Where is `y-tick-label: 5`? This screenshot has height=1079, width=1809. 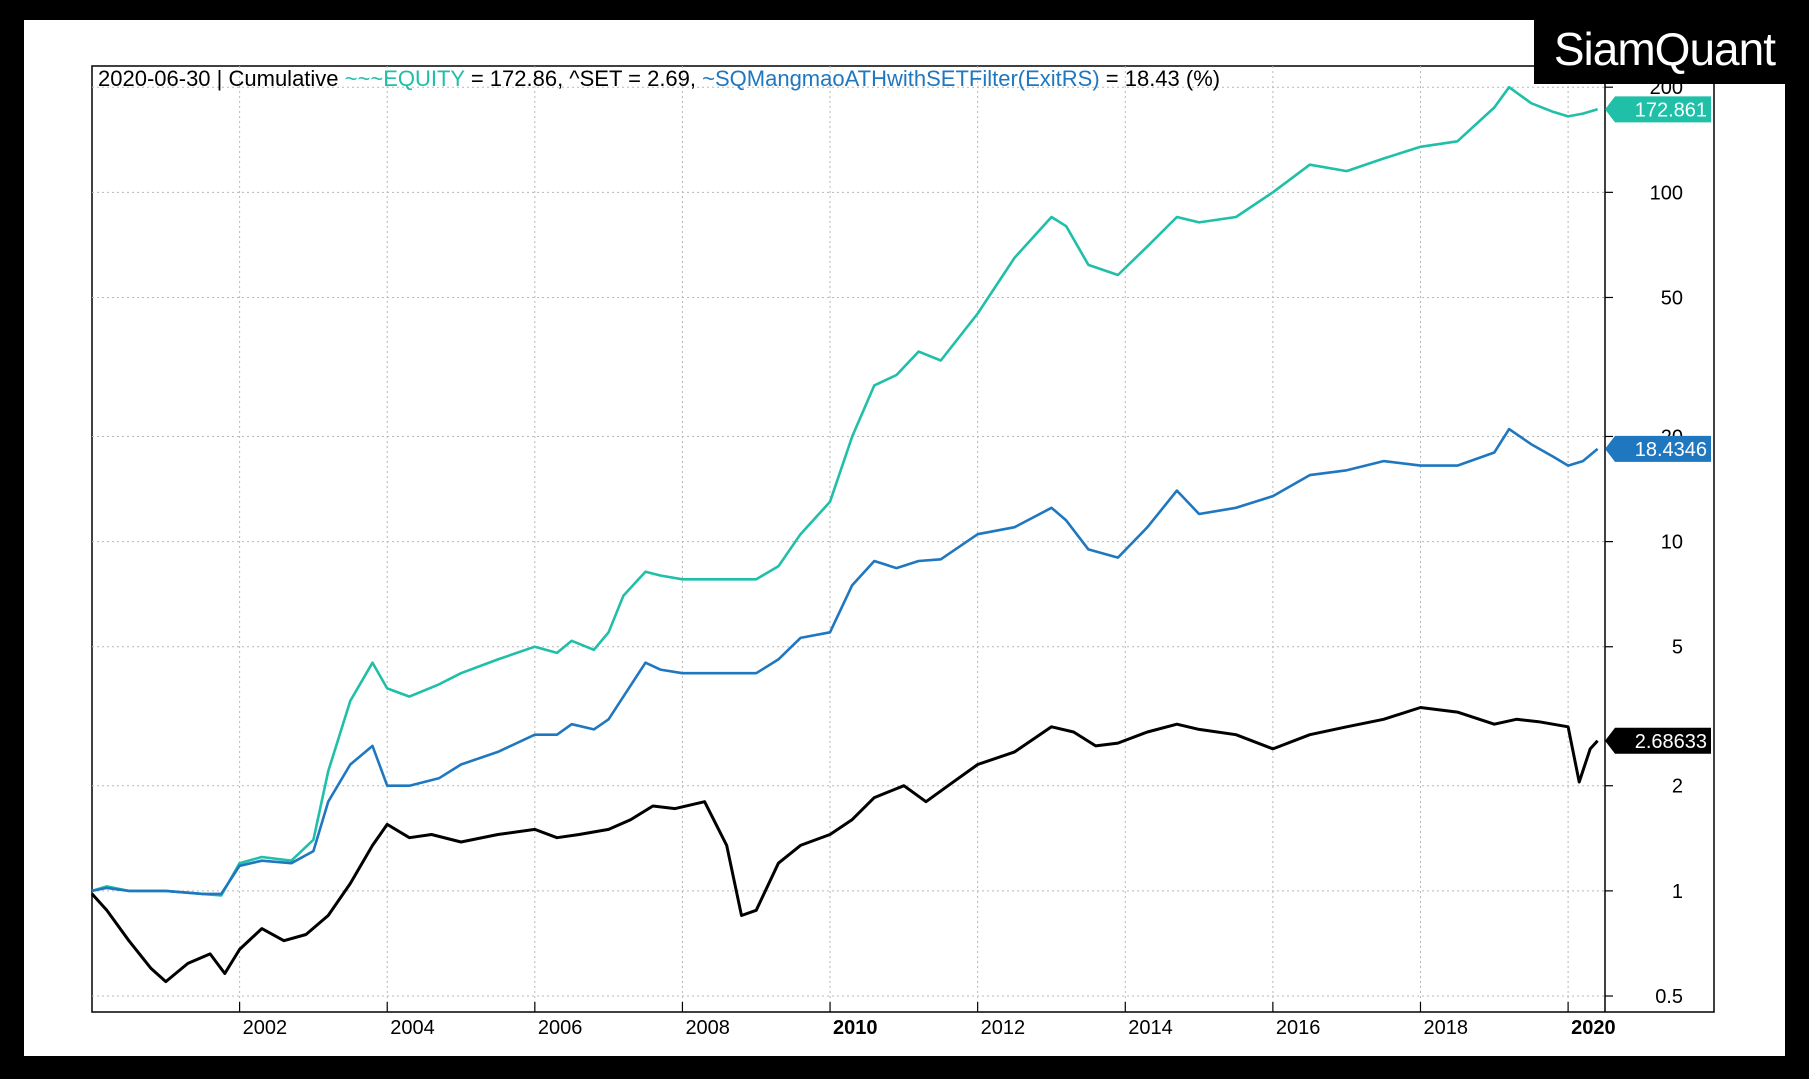 y-tick-label: 5 is located at coordinates (1677, 648).